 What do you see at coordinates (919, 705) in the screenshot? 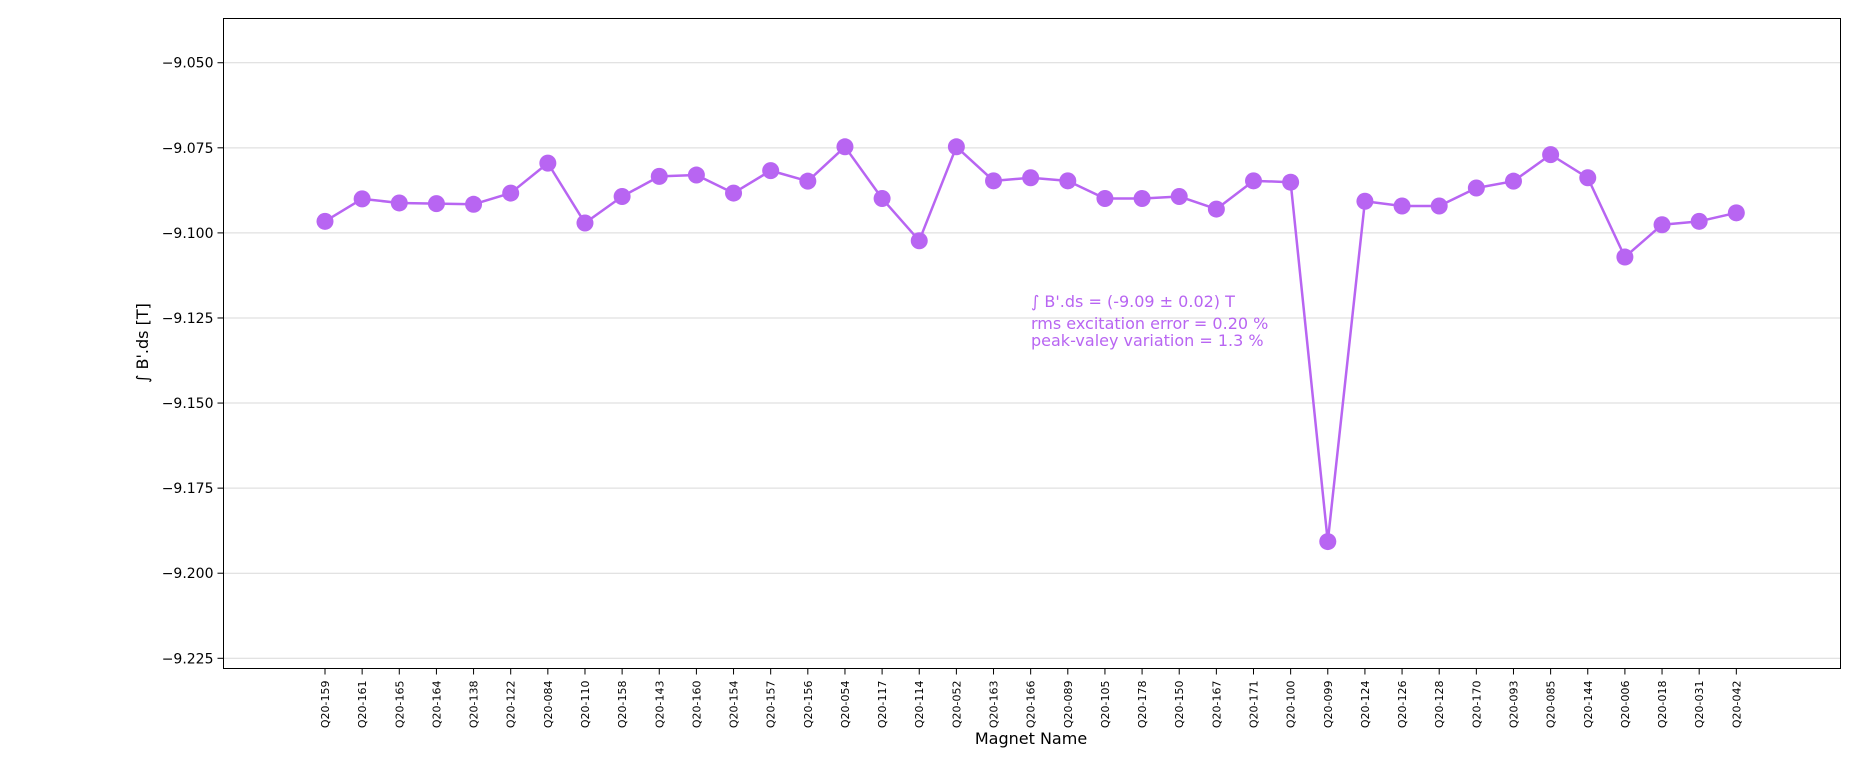
I see `x-tick-label: Q20-114` at bounding box center [919, 705].